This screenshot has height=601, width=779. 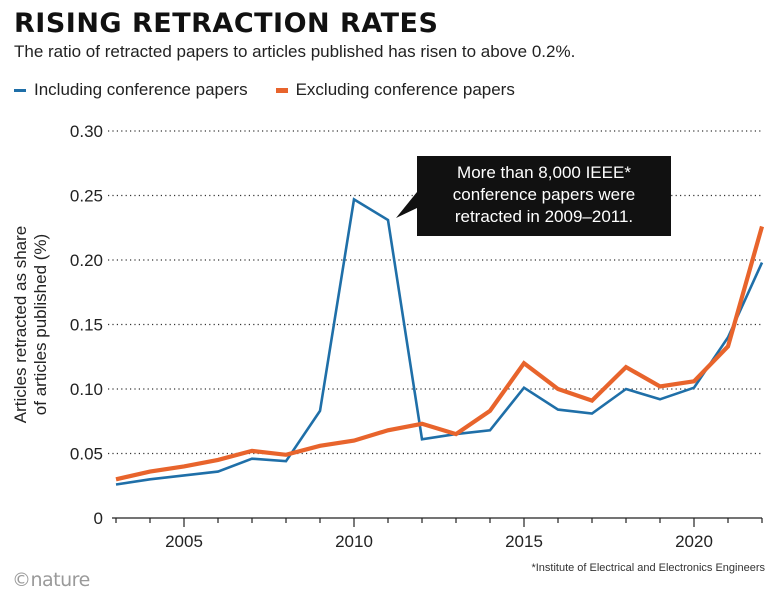 What do you see at coordinates (40, 324) in the screenshot?
I see `y-axis-label-line2: of articles published (%)` at bounding box center [40, 324].